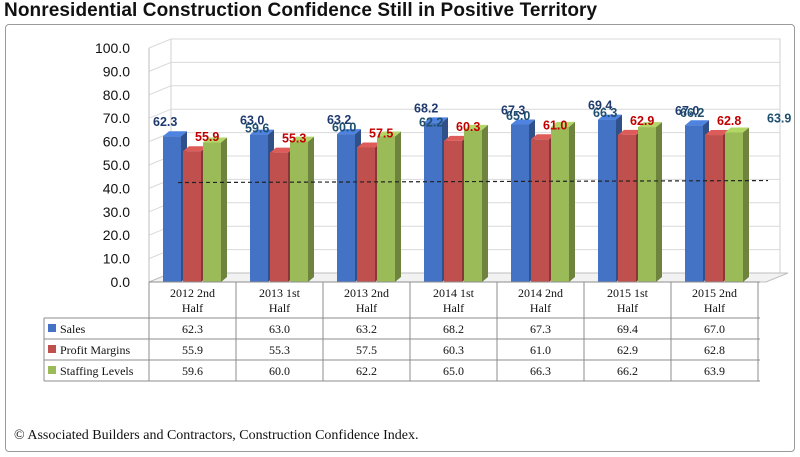  What do you see at coordinates (366, 371) in the screenshot?
I see `table-cell: 62.2` at bounding box center [366, 371].